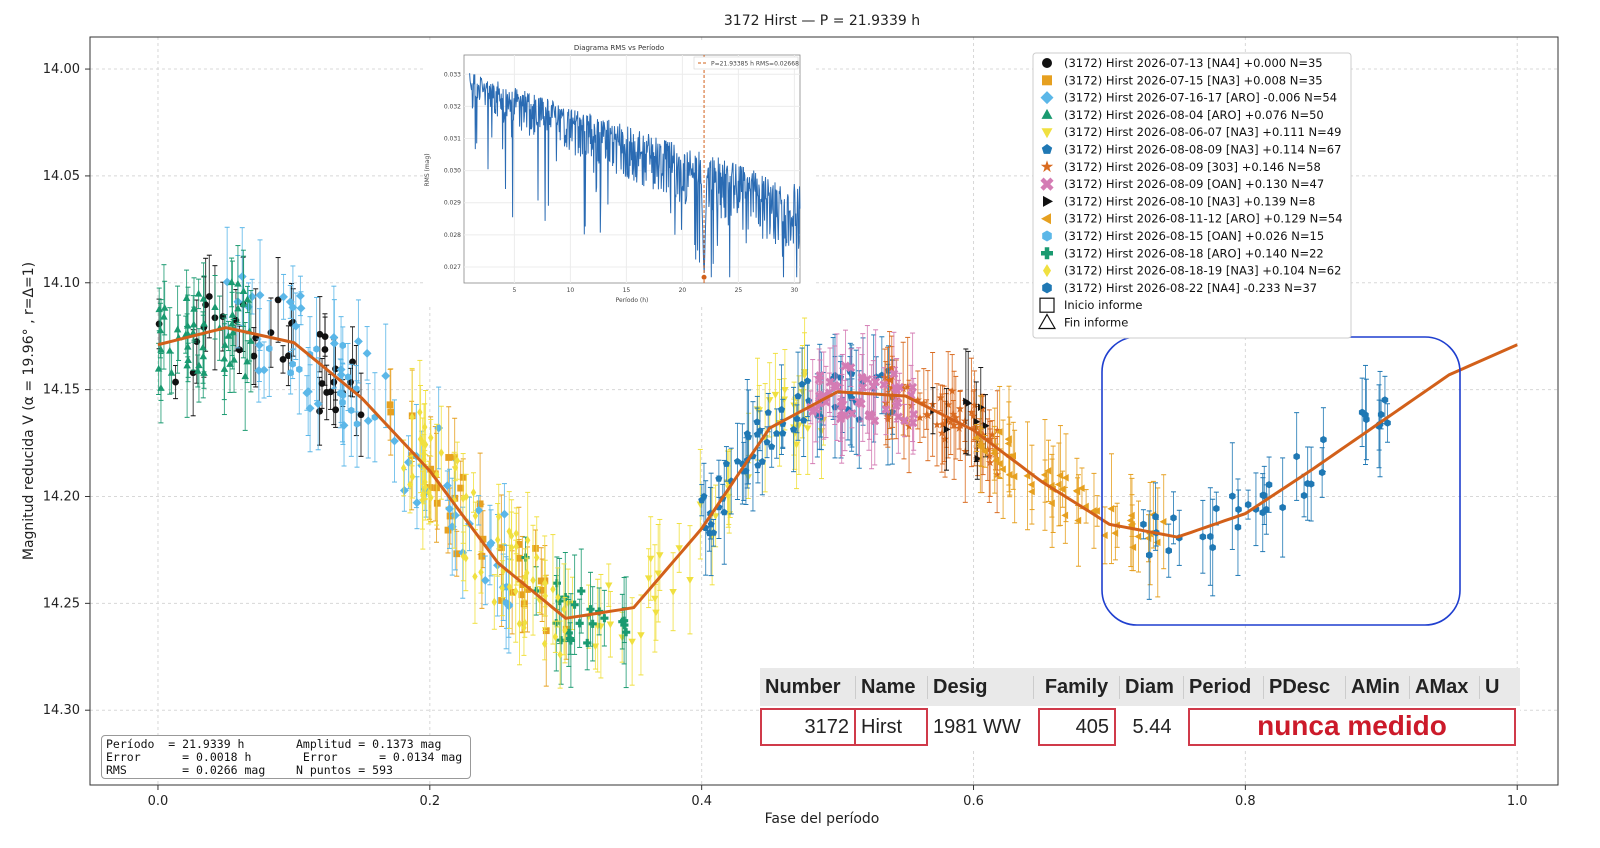 The width and height of the screenshot is (1600, 848). Describe the element at coordinates (452, 106) in the screenshot. I see `inset-y-tick: 0.032` at that location.